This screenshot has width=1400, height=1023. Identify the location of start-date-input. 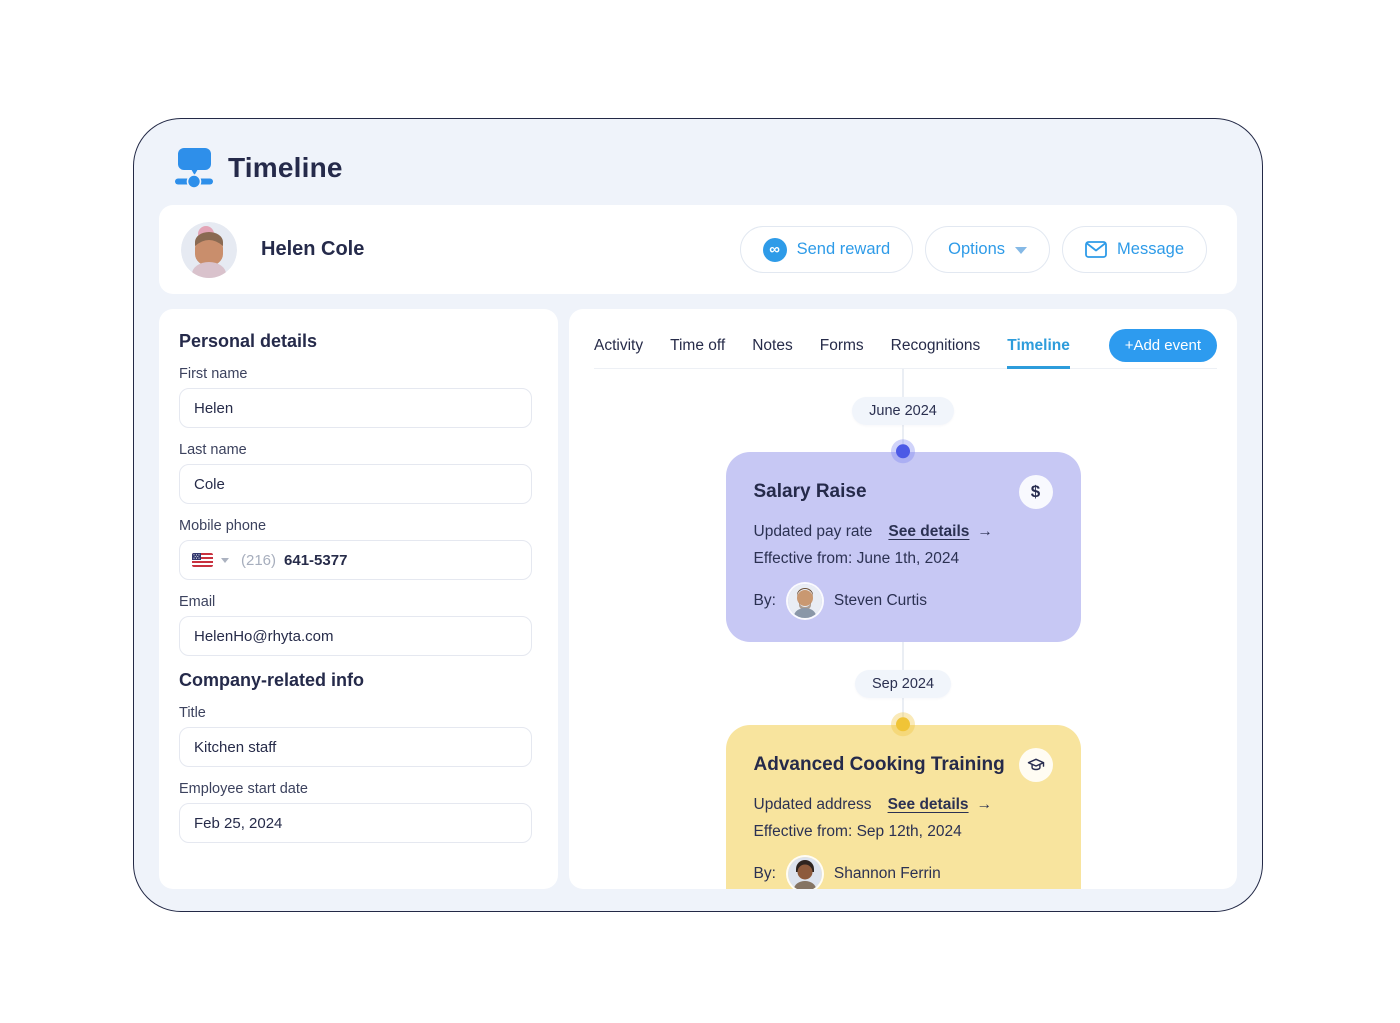
(355, 823).